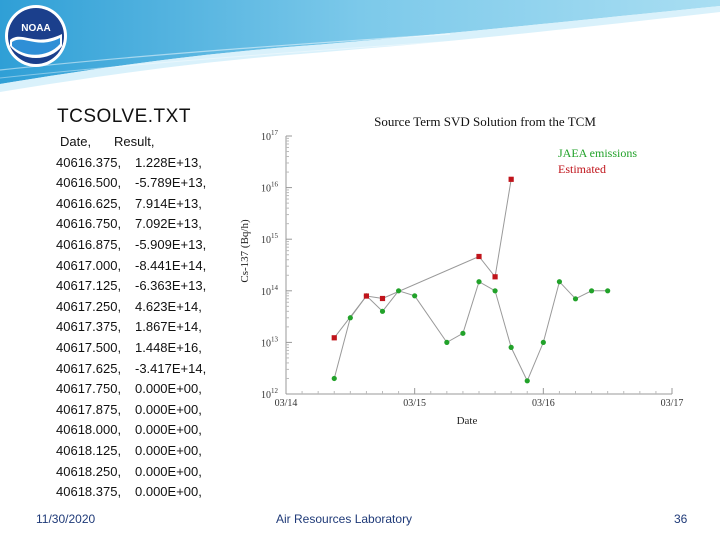  What do you see at coordinates (89, 347) in the screenshot?
I see `cell-date: 40617.500,` at bounding box center [89, 347].